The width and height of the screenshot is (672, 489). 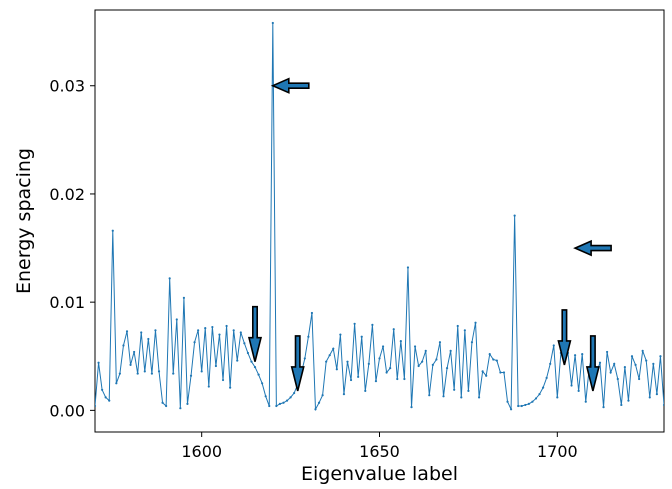 I want to click on y-tick-label: 0.02, so click(x=67, y=194).